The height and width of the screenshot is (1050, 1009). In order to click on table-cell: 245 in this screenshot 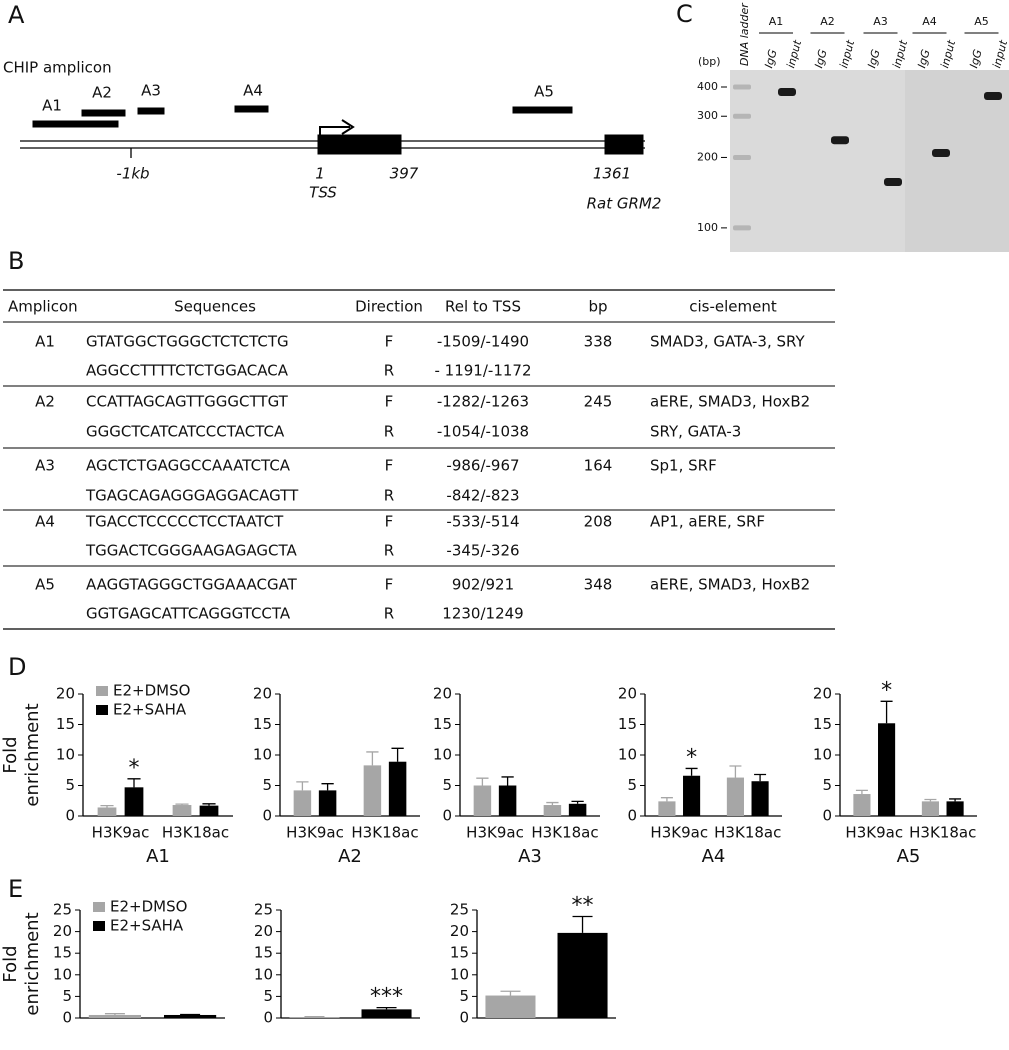, I will do `click(598, 402)`.